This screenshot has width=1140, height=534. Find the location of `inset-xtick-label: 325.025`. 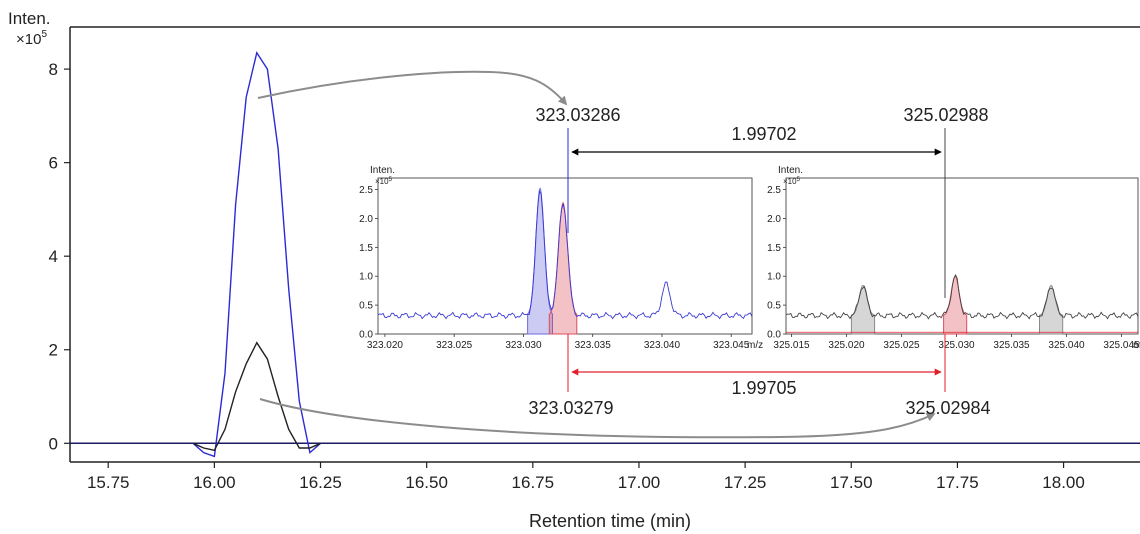

inset-xtick-label: 325.025 is located at coordinates (901, 345).